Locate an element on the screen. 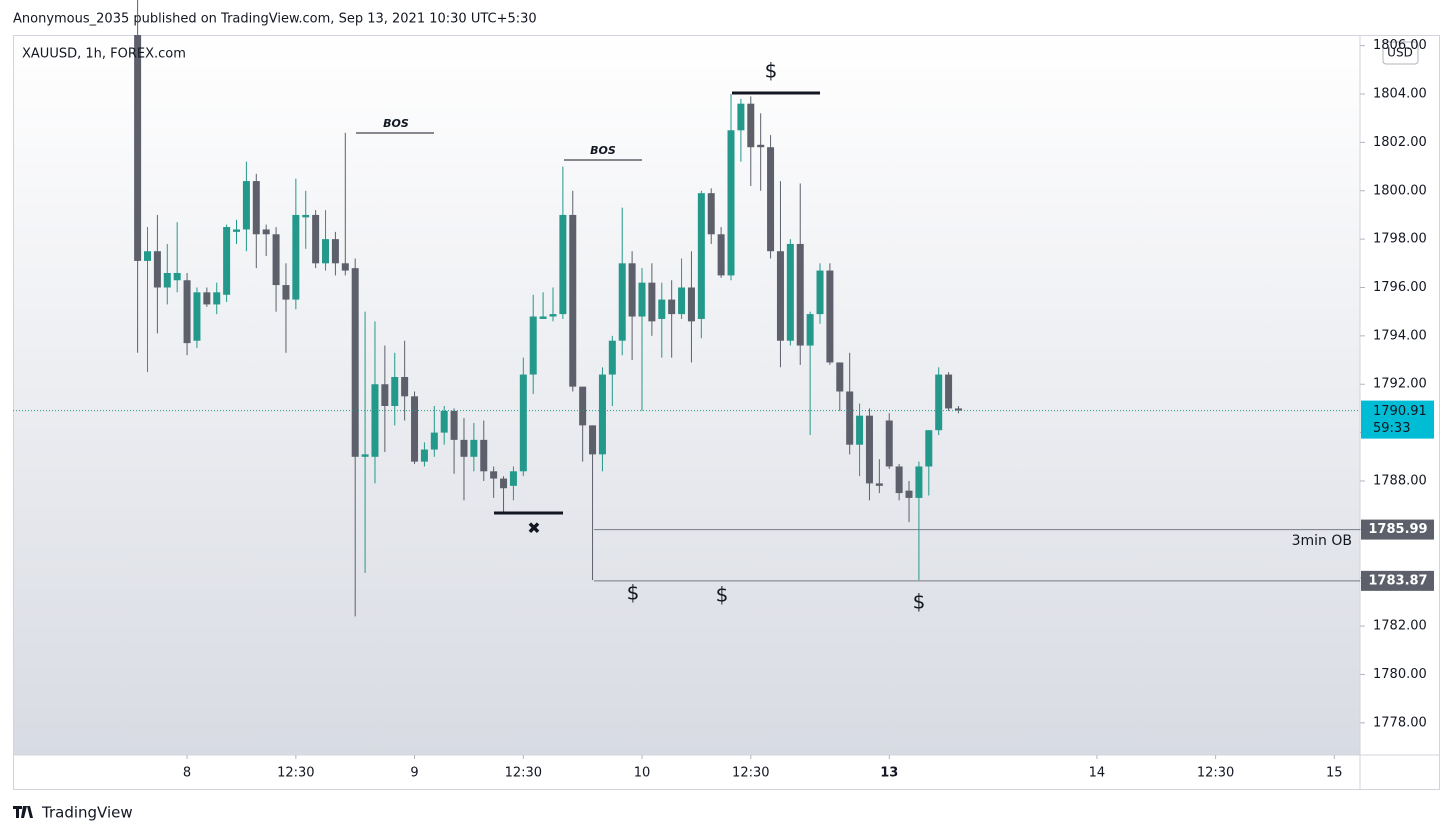  y-tick-label: 1788.00 is located at coordinates (1400, 480).